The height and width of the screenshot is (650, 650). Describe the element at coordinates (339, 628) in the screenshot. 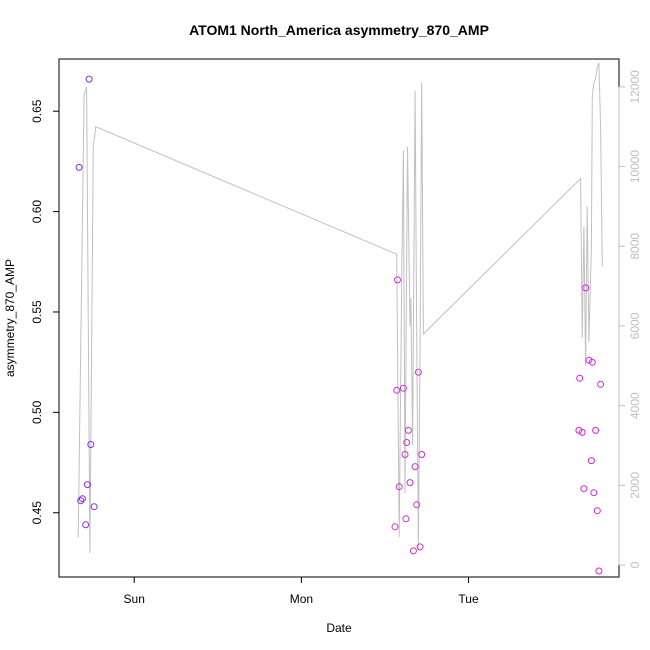

I see `x-axis-label: Date` at that location.